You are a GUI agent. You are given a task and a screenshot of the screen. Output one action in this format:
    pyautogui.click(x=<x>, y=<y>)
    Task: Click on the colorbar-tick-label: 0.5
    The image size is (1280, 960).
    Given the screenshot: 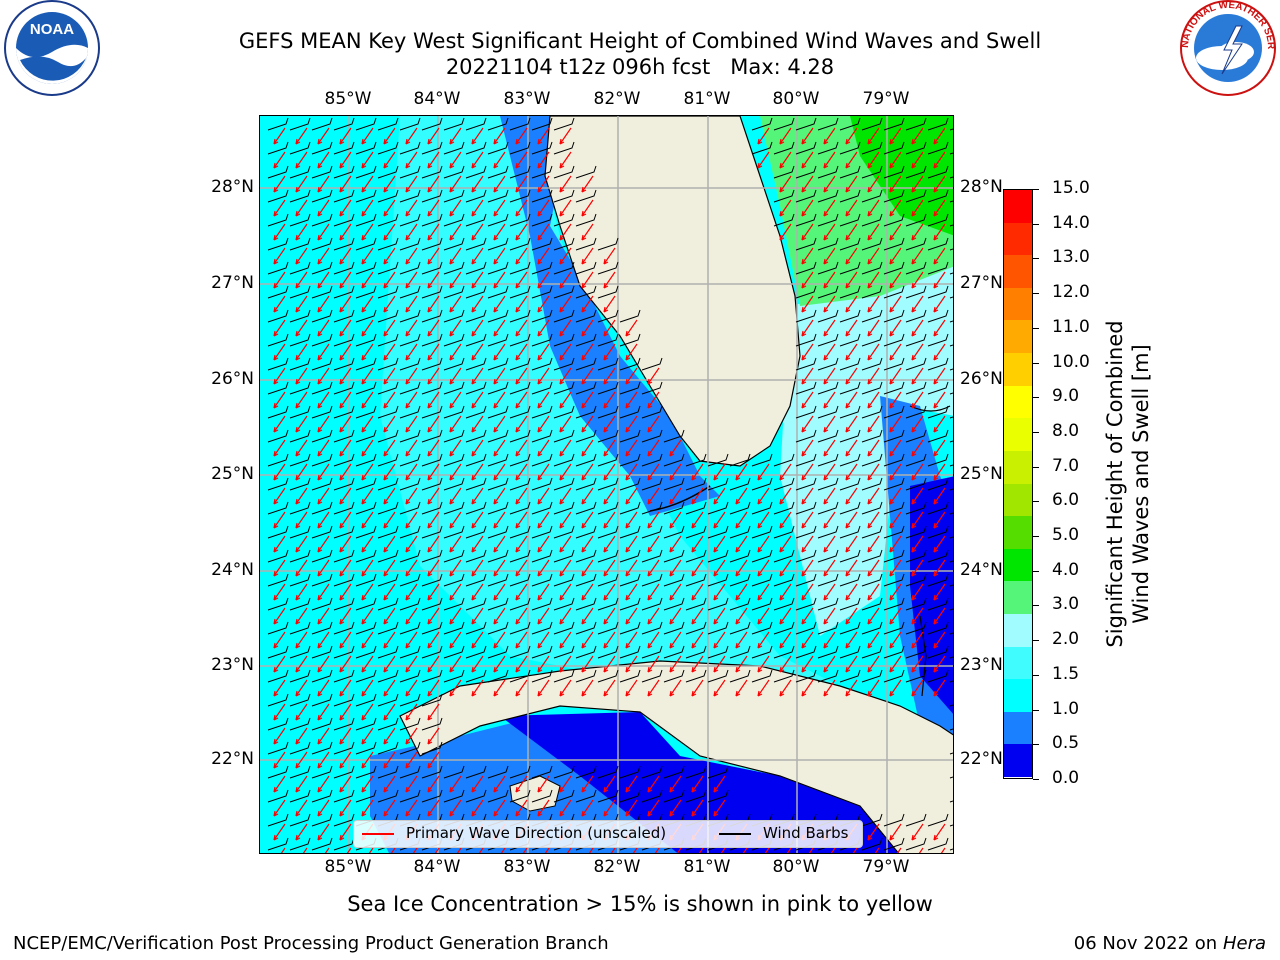 What is the action you would take?
    pyautogui.click(x=1066, y=743)
    